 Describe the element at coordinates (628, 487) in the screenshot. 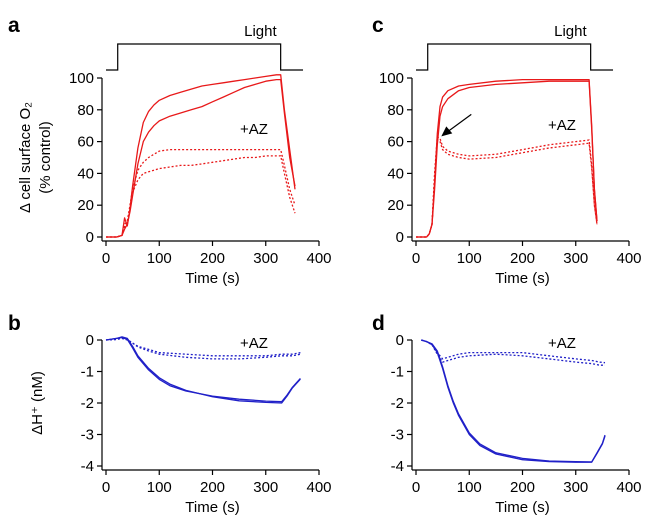

I see `x-tick-label-d: 400` at that location.